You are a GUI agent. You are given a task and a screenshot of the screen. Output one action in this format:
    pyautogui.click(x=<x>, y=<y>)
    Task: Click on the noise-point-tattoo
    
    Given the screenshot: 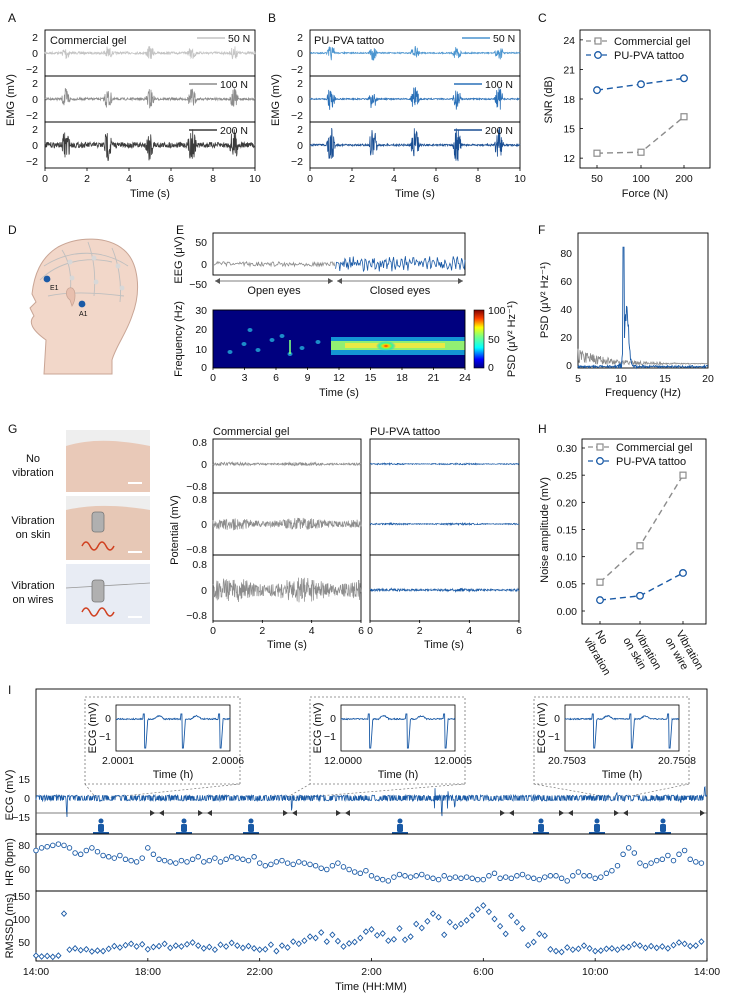 What is the action you would take?
    pyautogui.click(x=600, y=600)
    